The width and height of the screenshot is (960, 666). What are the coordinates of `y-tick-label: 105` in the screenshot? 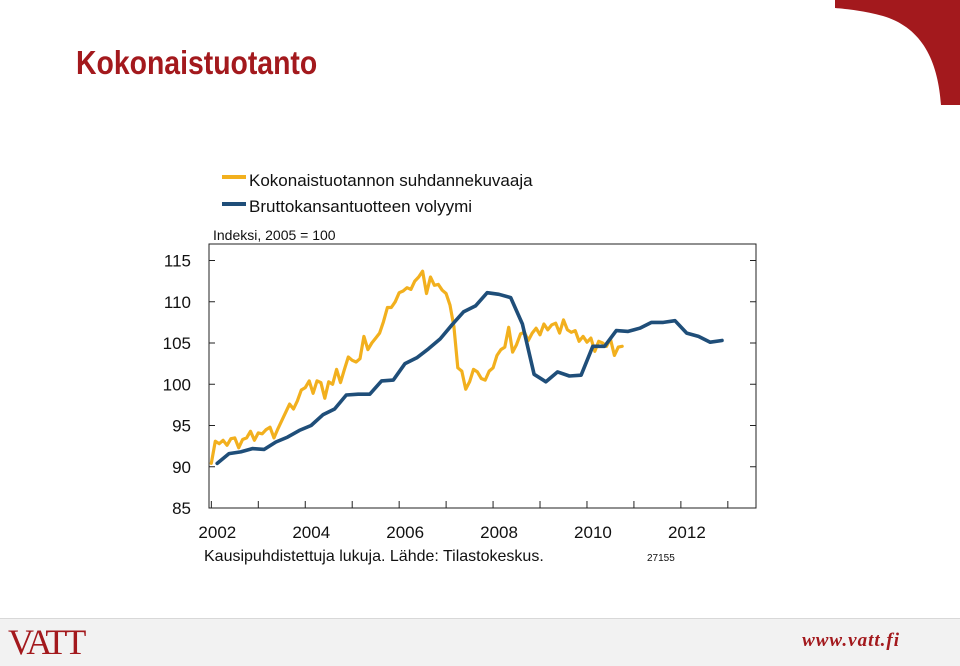 It's located at (177, 343).